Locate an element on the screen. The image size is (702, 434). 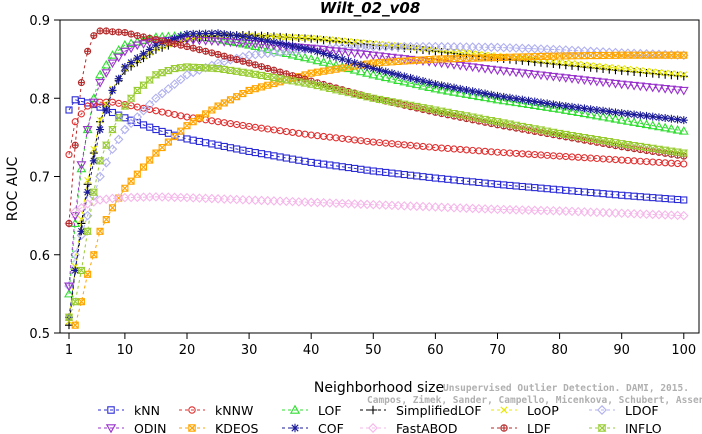
x-tick-label: 90 is located at coordinates (621, 350).